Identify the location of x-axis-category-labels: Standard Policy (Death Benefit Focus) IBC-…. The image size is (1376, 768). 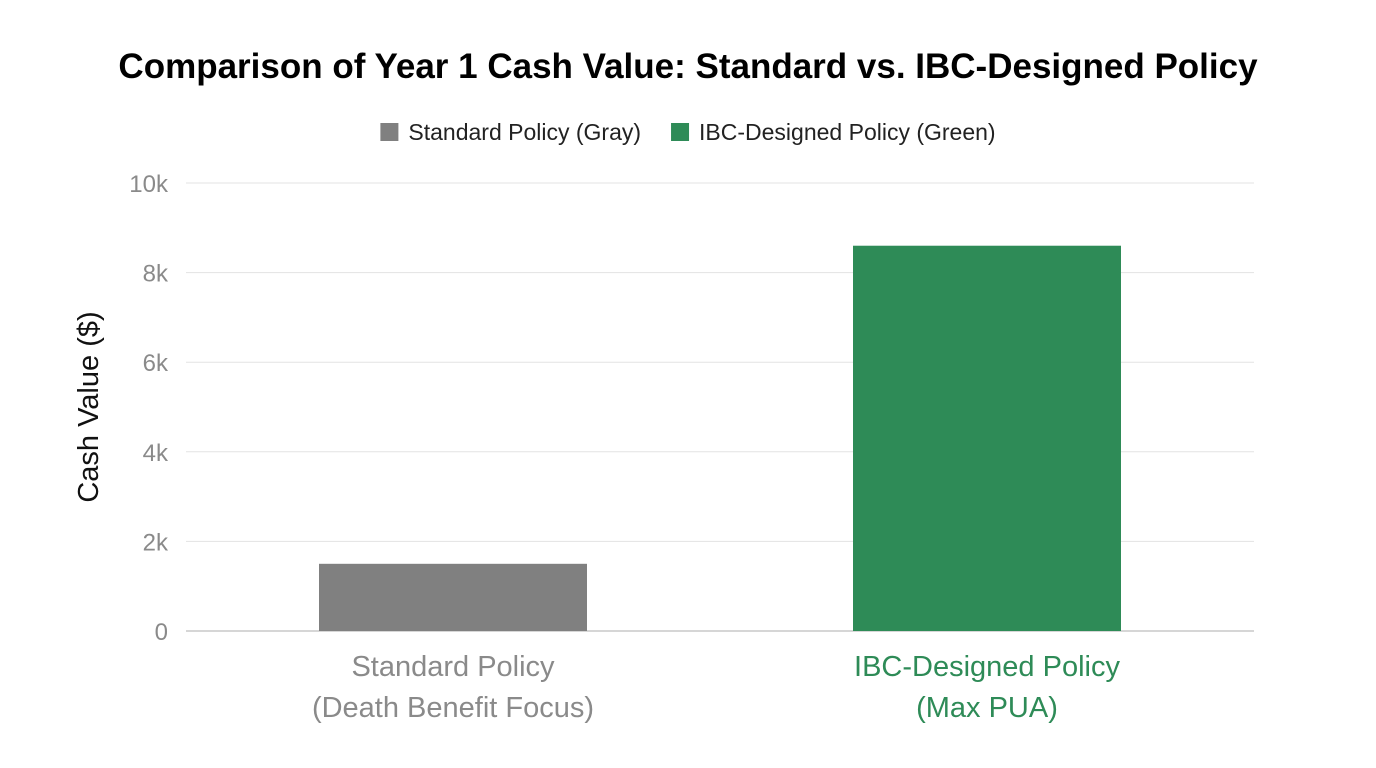
(716, 687).